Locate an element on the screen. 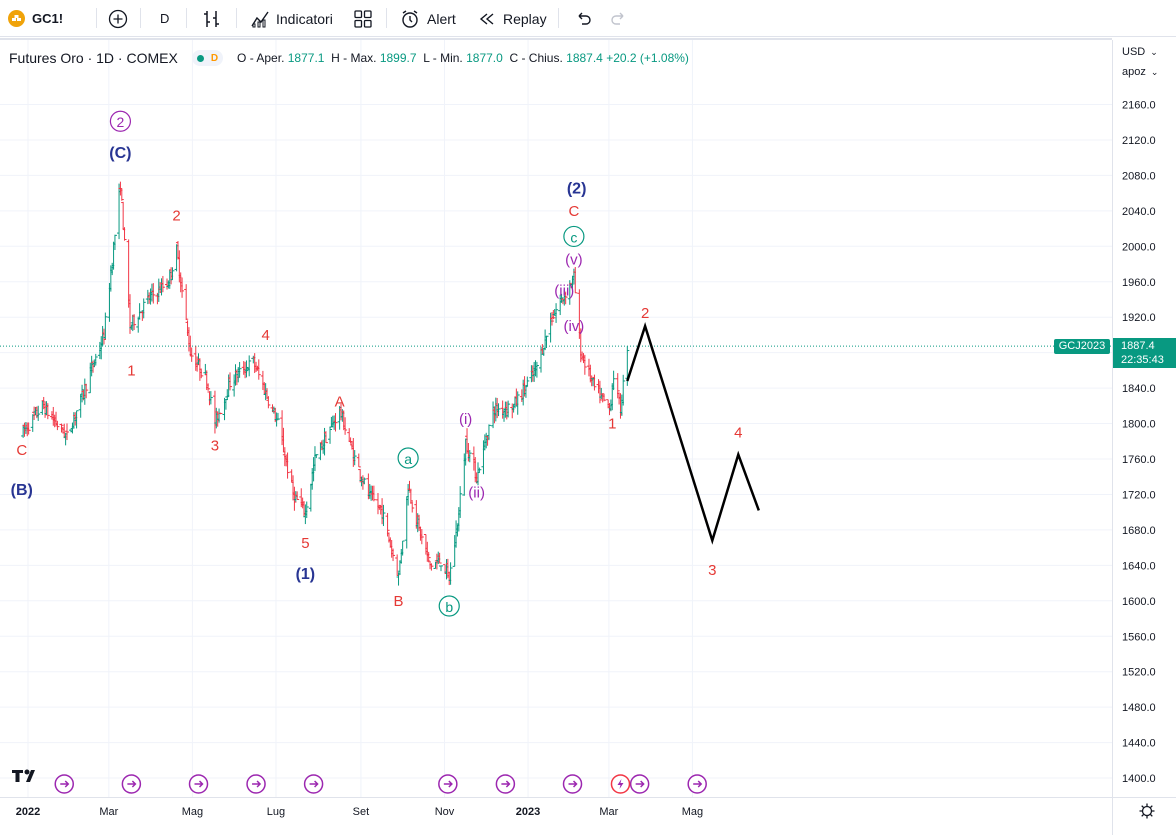 The image size is (1176, 835). alert-label: Alert is located at coordinates (441, 18).